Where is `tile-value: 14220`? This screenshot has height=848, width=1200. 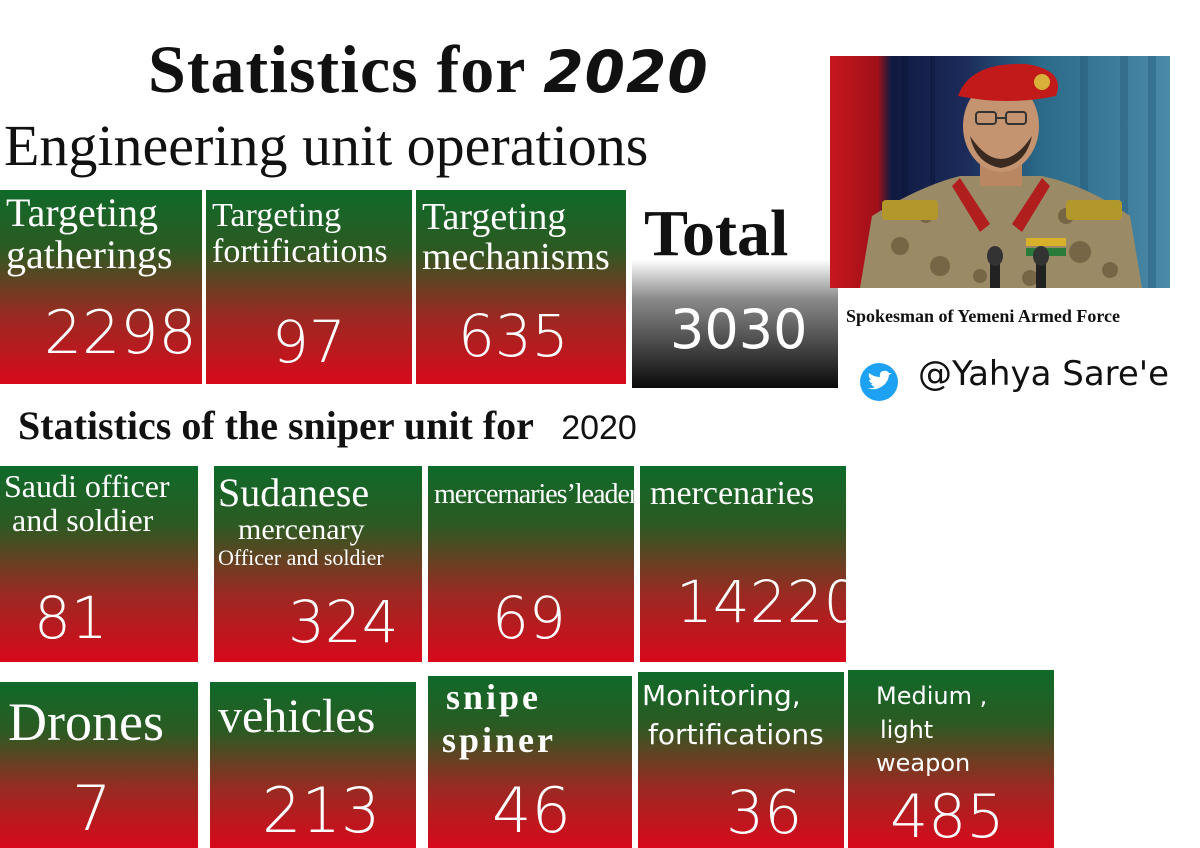 tile-value: 14220 is located at coordinates (761, 602).